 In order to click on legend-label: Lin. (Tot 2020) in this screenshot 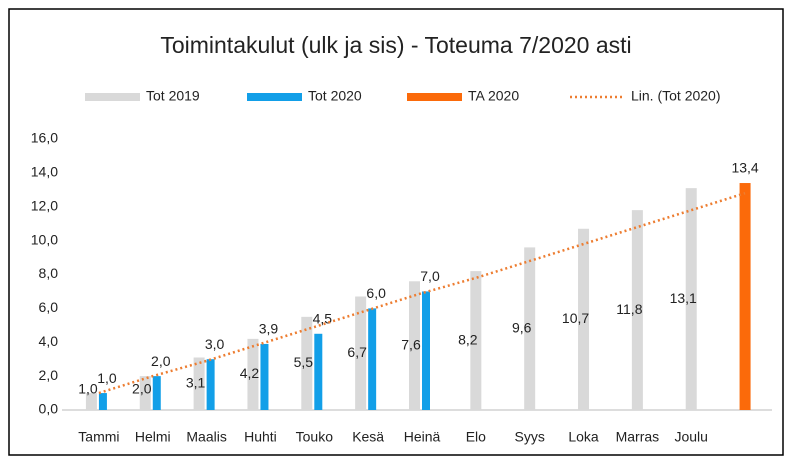, I will do `click(676, 96)`.